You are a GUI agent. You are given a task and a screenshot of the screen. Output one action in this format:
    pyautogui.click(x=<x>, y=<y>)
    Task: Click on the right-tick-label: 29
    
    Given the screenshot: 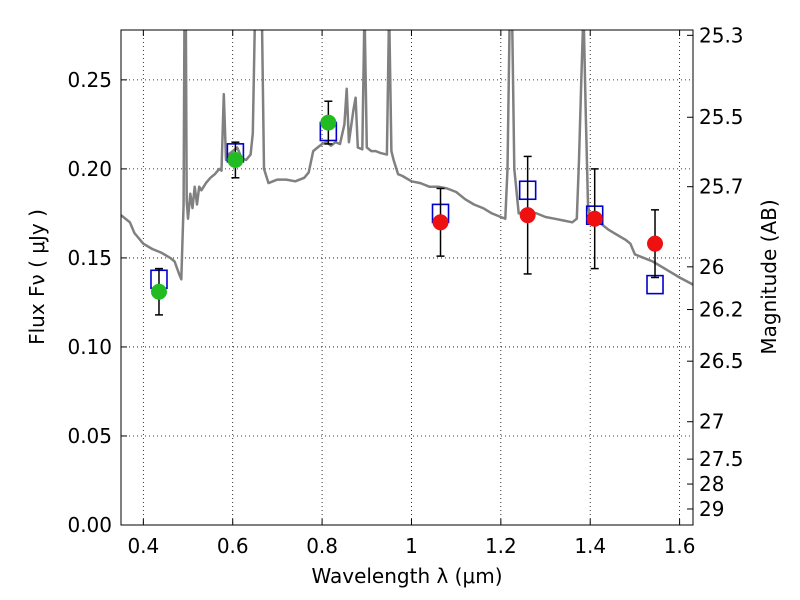 What is the action you would take?
    pyautogui.click(x=711, y=509)
    